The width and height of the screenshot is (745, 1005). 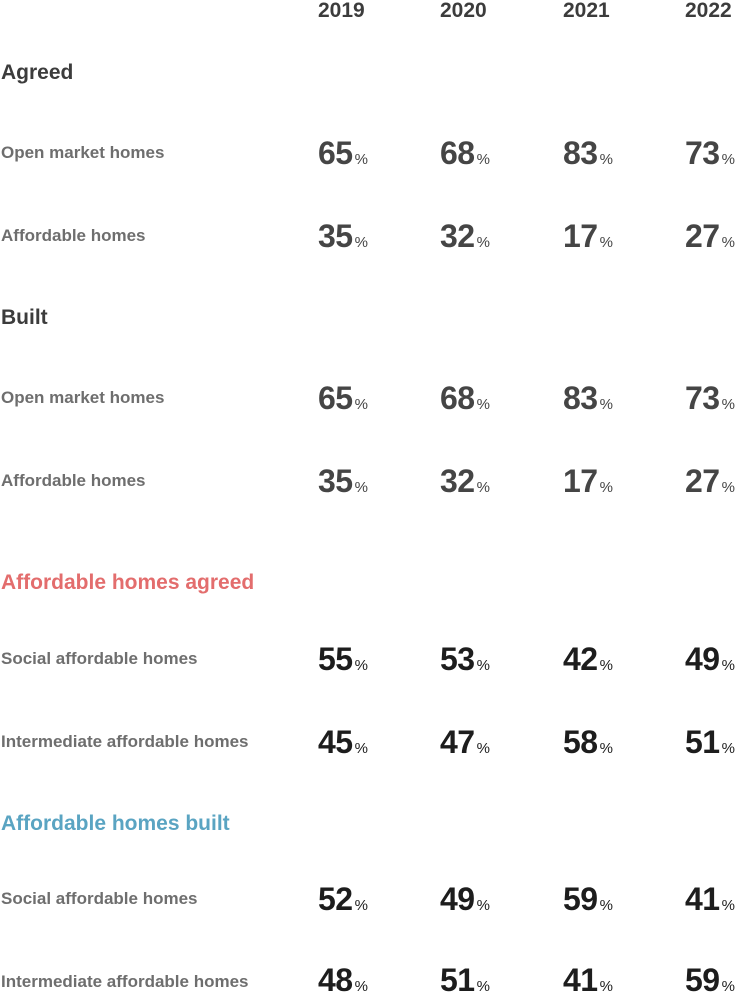 I want to click on value-cell: 42%, so click(x=588, y=662).